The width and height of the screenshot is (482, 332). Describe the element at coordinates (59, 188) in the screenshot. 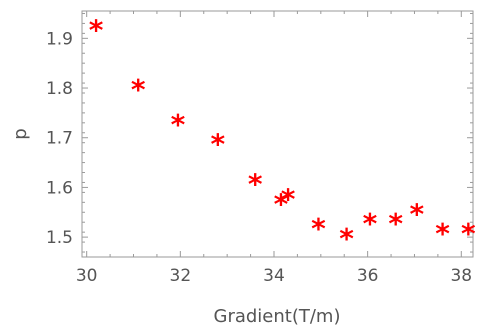

I see `y-tick-label: 1.6` at that location.